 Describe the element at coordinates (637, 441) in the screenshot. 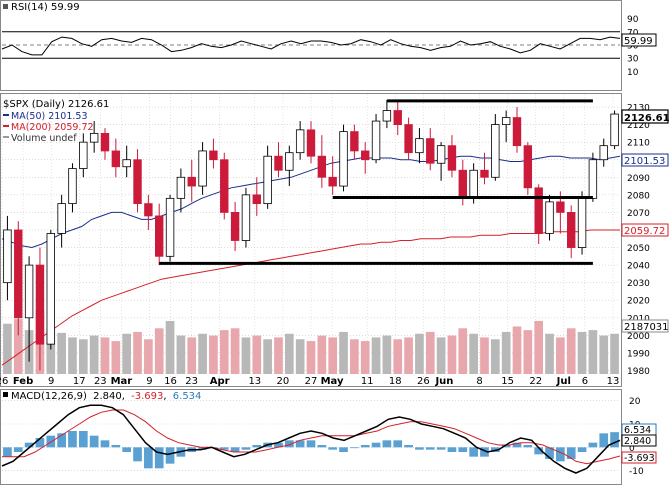

I see `macd-value-label: 2.840` at that location.